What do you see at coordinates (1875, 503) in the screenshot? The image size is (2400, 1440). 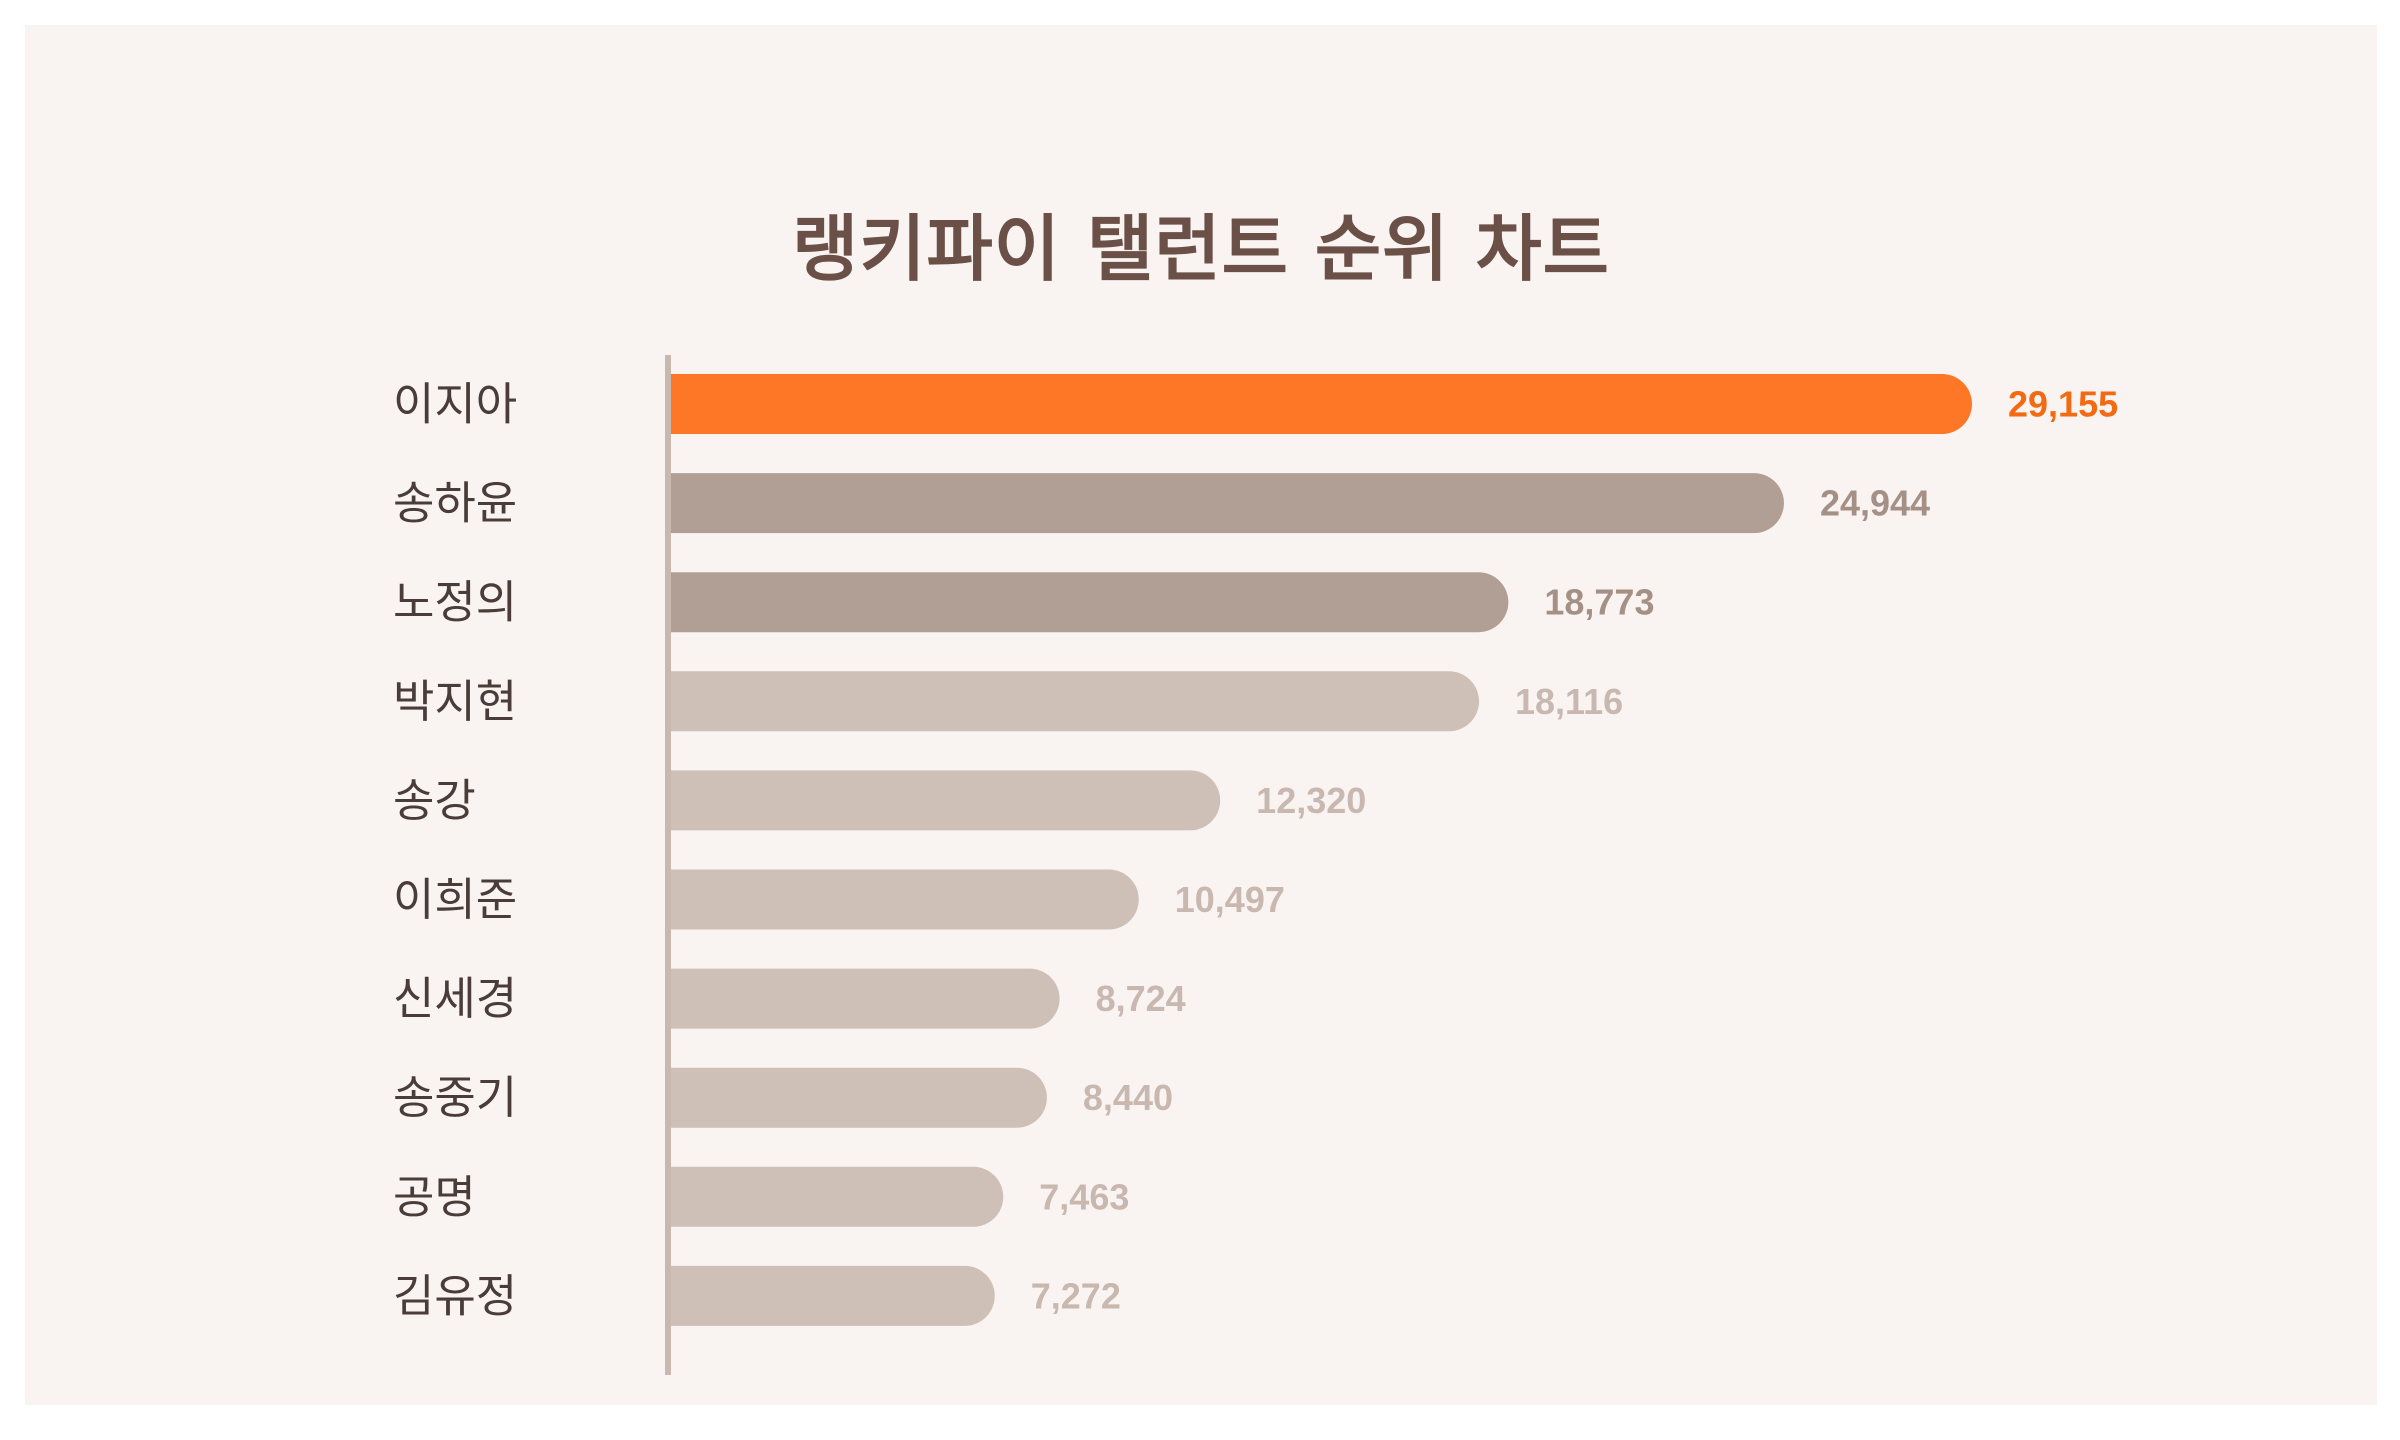 I see `value-label: 24,944` at bounding box center [1875, 503].